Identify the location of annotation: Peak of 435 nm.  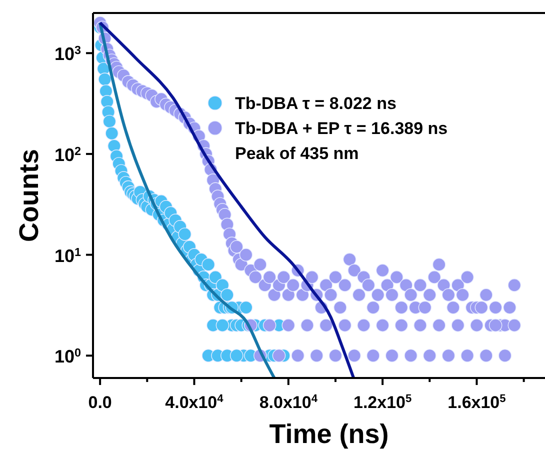
(297, 153).